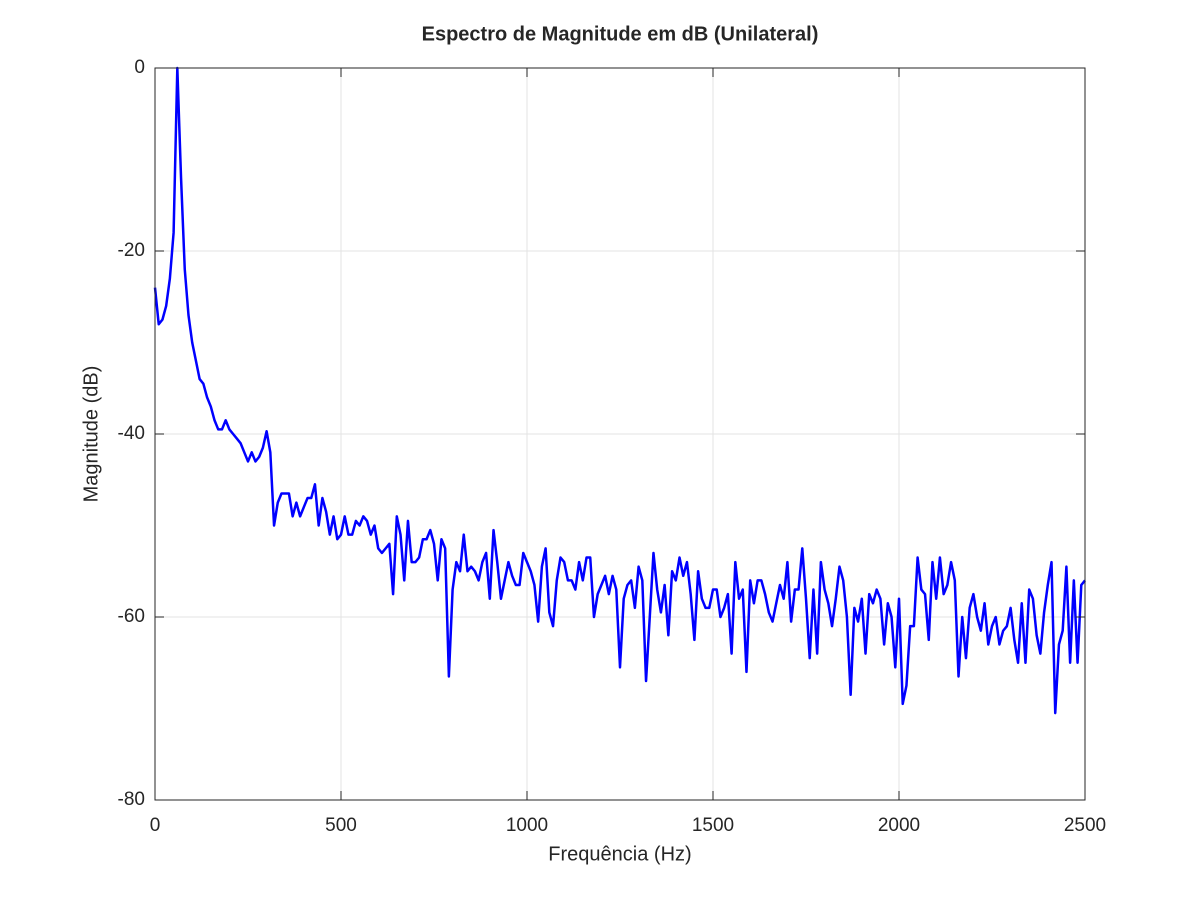  What do you see at coordinates (620, 34) in the screenshot?
I see `chart-title: Espectro de Magnitude em dB (Unilateral)` at bounding box center [620, 34].